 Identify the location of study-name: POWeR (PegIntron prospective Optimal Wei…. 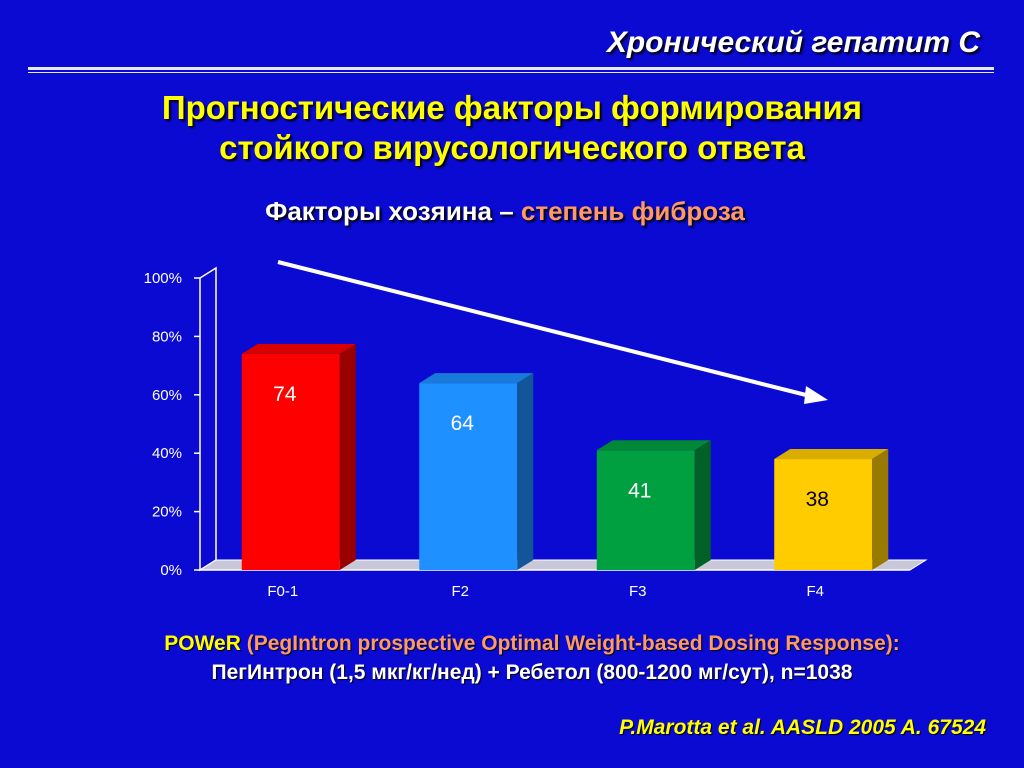
(512, 644).